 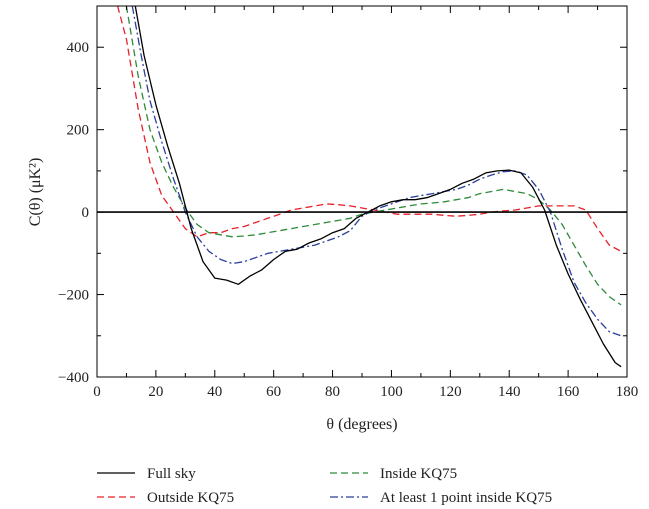 I want to click on legend-label-at-least-1-point: At least 1 point inside KQ75, so click(x=466, y=498).